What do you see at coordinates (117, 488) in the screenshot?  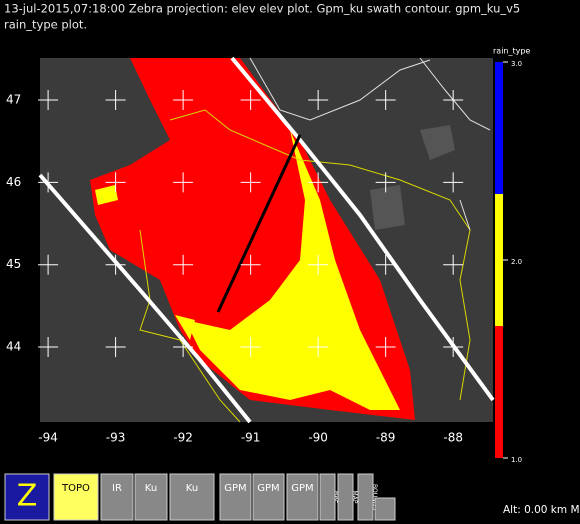 I see `toolbar-icon-label: IR` at bounding box center [117, 488].